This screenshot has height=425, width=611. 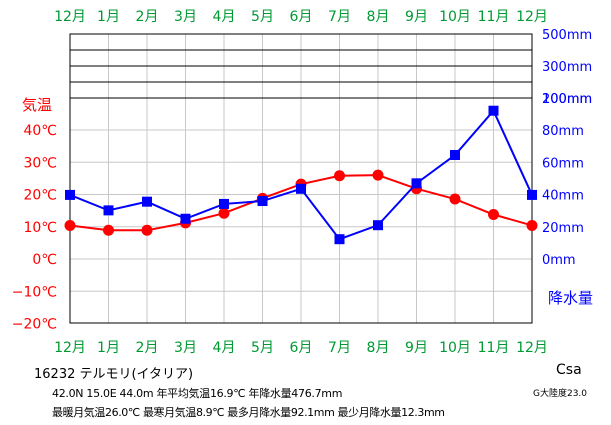 I want to click on month-label-top: 9月, so click(x=416, y=17).